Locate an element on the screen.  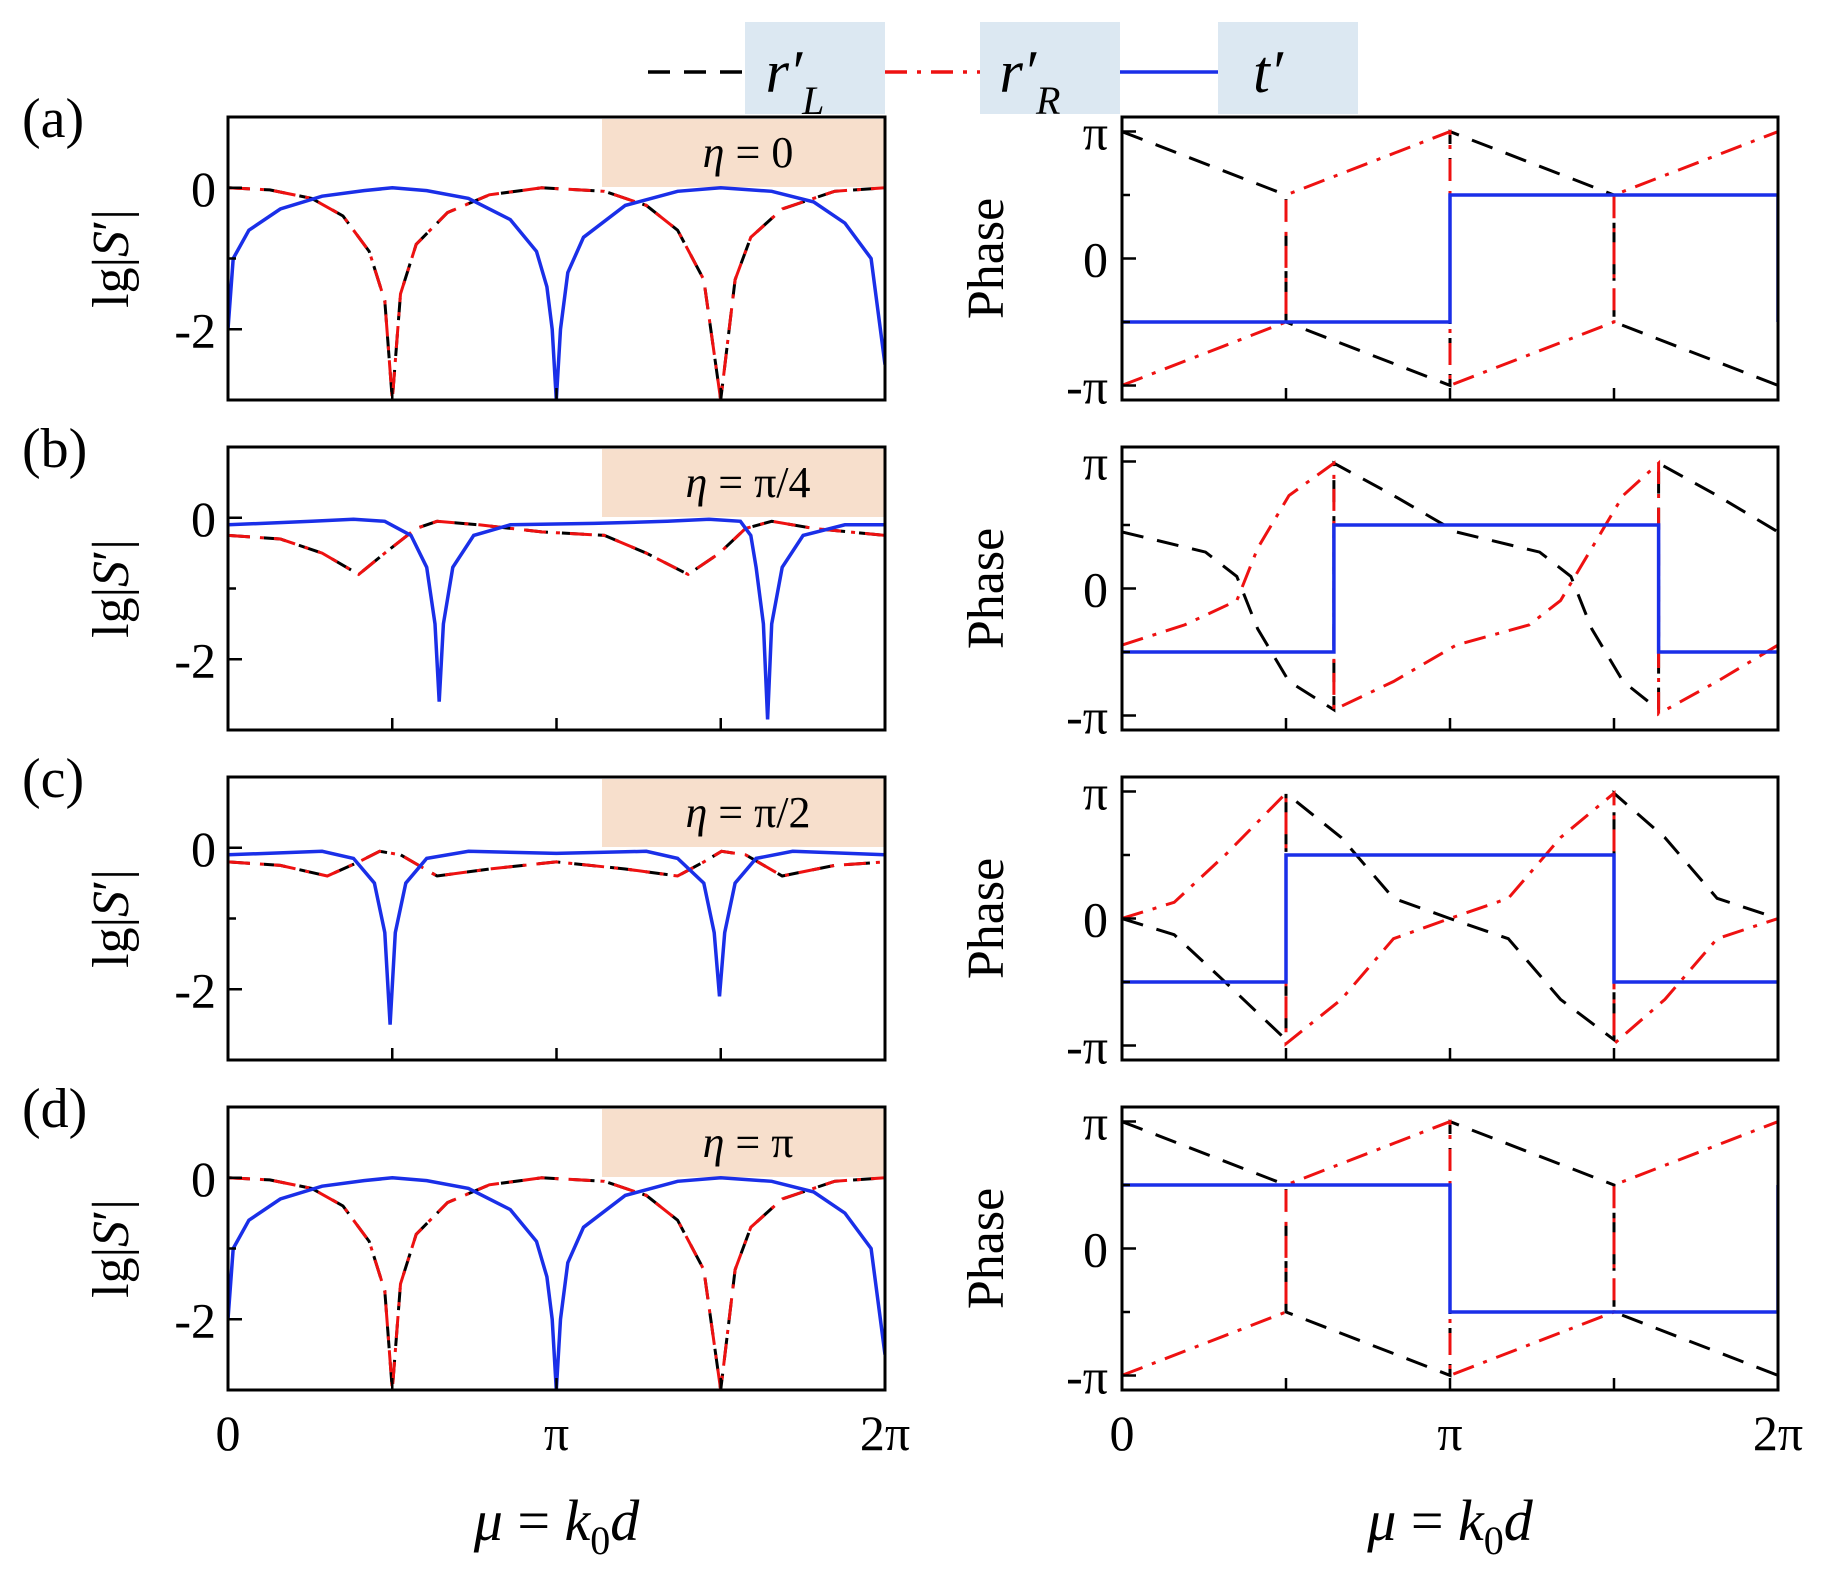
magnitude-ylabel-a: lg|S′| is located at coordinates (111, 258).